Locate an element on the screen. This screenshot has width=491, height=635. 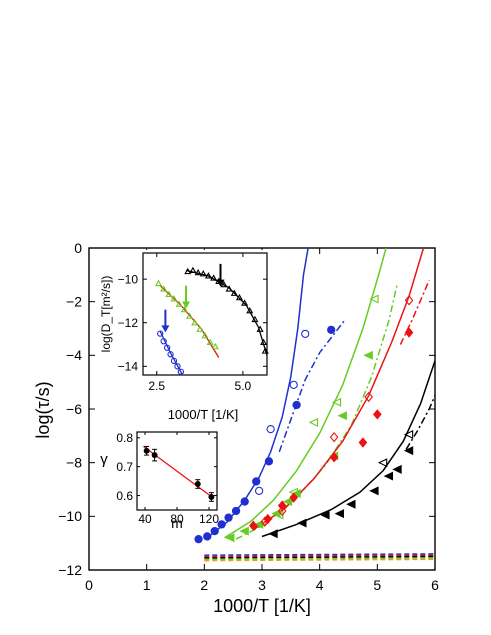
x-tick-label: 4 is located at coordinates (320, 585).